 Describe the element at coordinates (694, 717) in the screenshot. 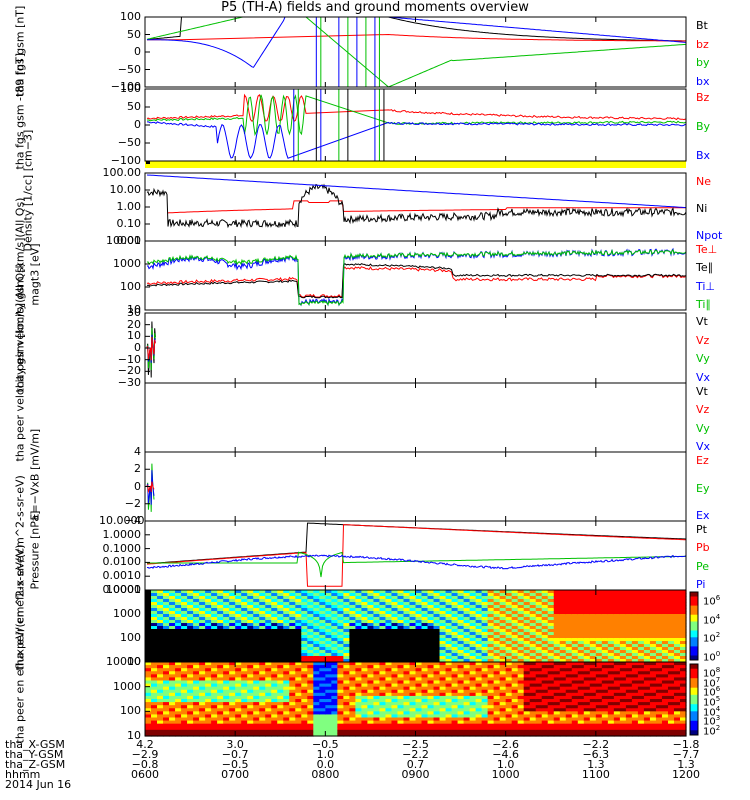

I see `peer-colorbar-swatch` at that location.